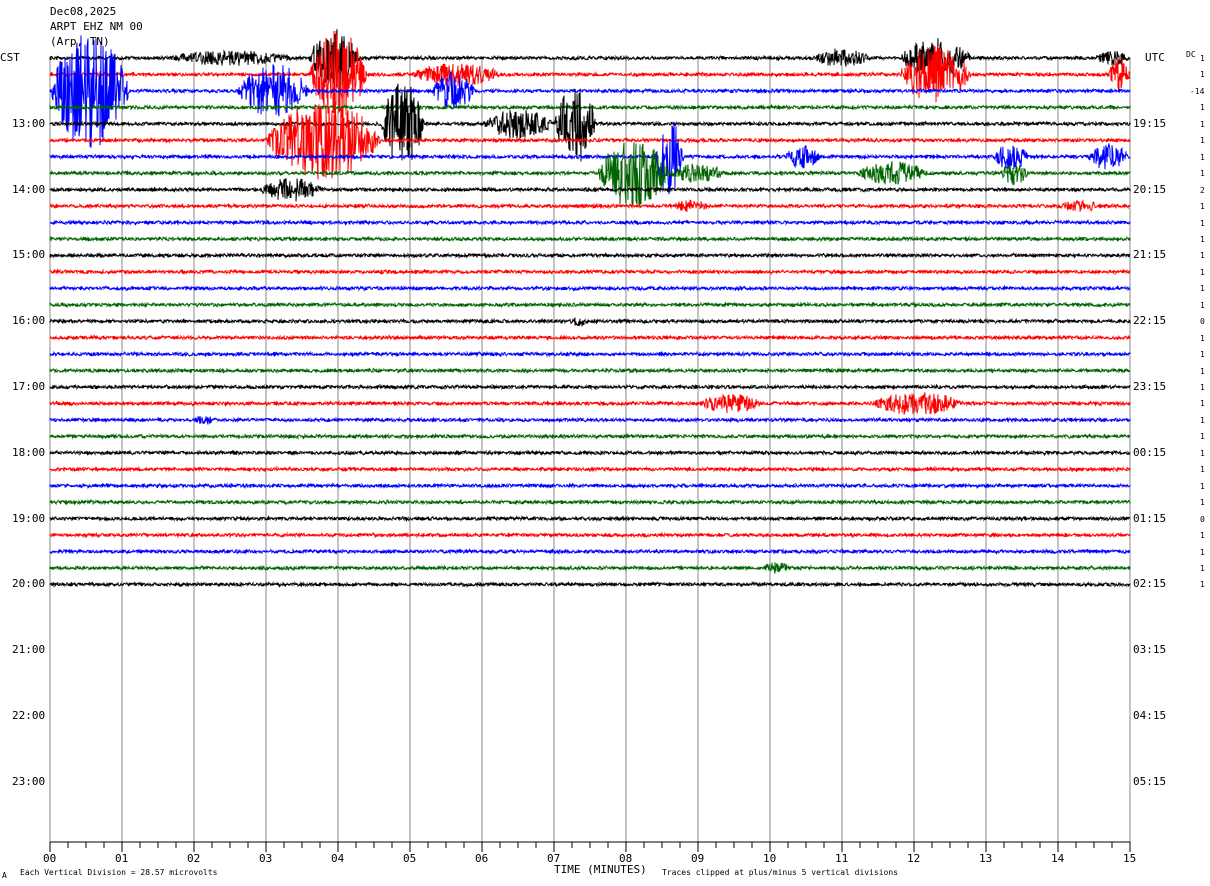  Describe the element at coordinates (29, 452) in the screenshot. I see `left-hour-label: 18:00` at that location.